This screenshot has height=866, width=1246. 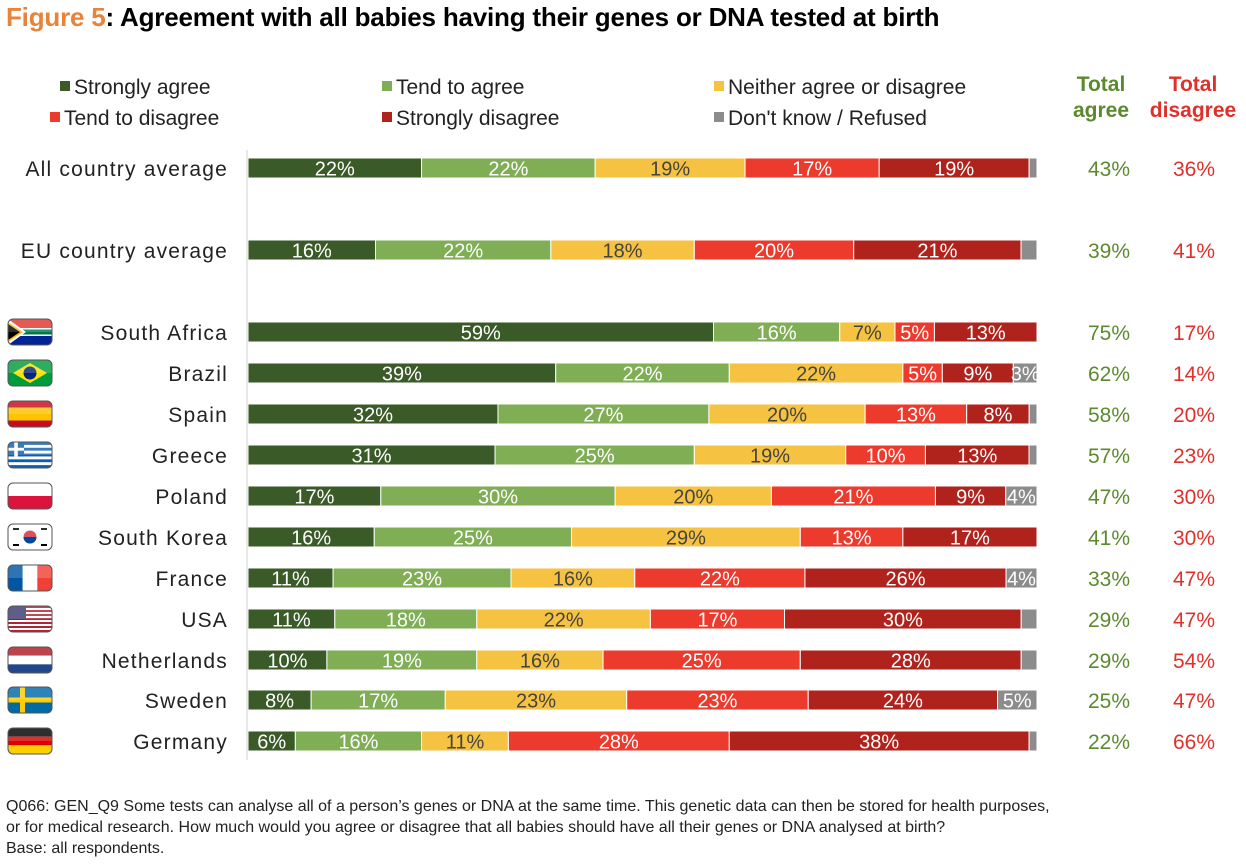 I want to click on flag-spain-icon, so click(x=30, y=414).